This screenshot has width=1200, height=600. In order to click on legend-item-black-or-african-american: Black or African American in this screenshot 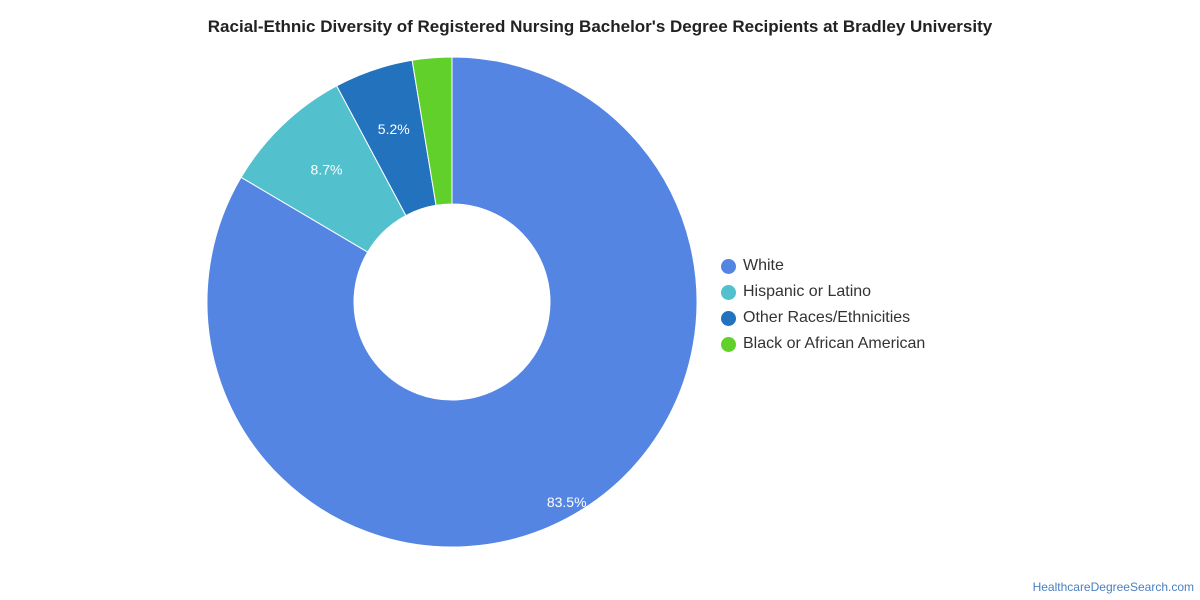, I will do `click(823, 344)`.